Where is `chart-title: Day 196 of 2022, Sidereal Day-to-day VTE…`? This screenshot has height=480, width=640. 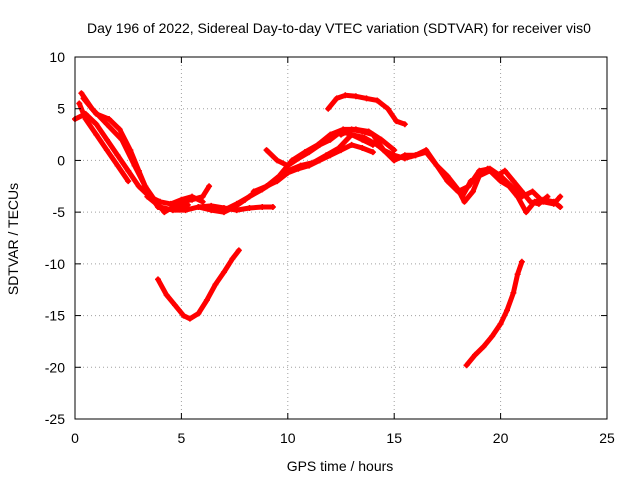
chart-title: Day 196 of 2022, Sidereal Day-to-day VTE… is located at coordinates (339, 28).